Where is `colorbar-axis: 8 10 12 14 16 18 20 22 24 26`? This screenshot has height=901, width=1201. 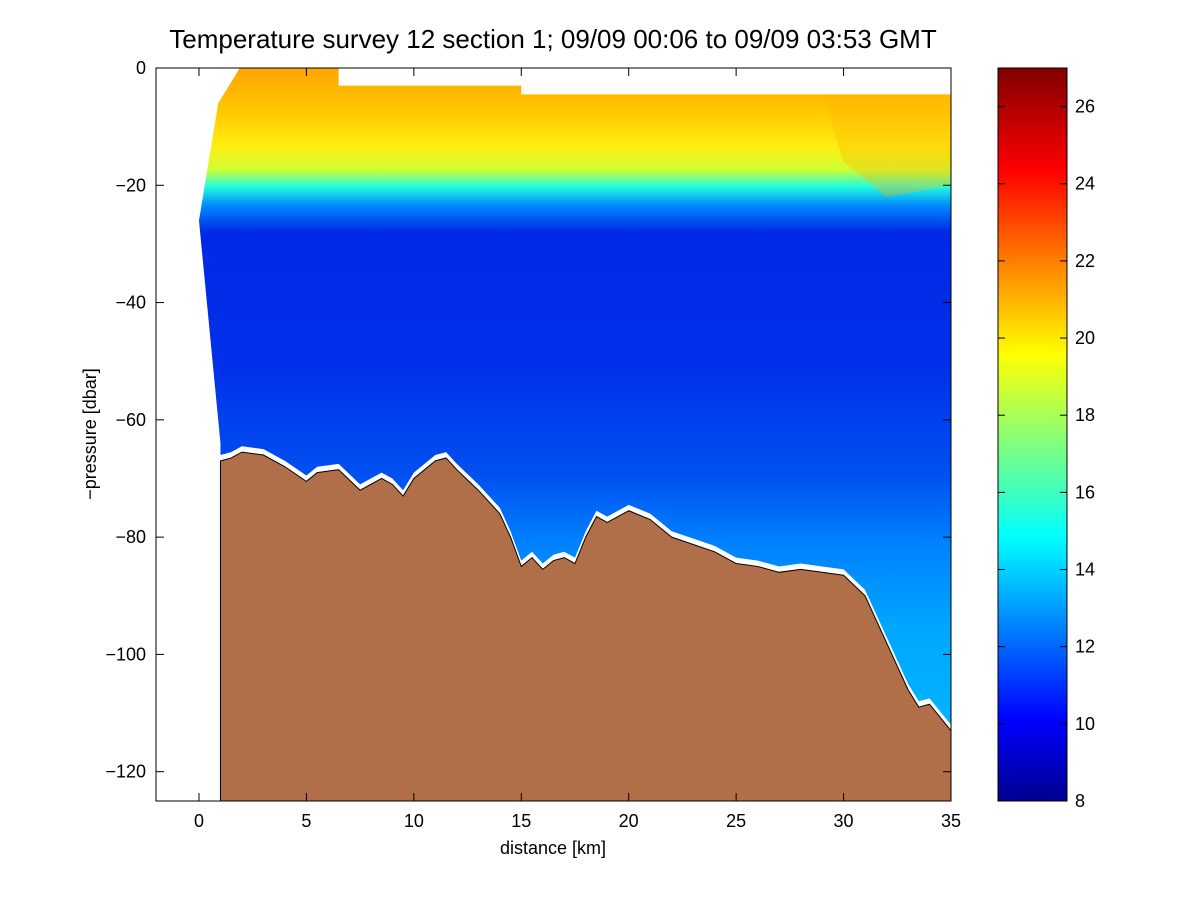
colorbar-axis: 8 10 12 14 16 18 20 22 24 26 is located at coordinates (1046, 454).